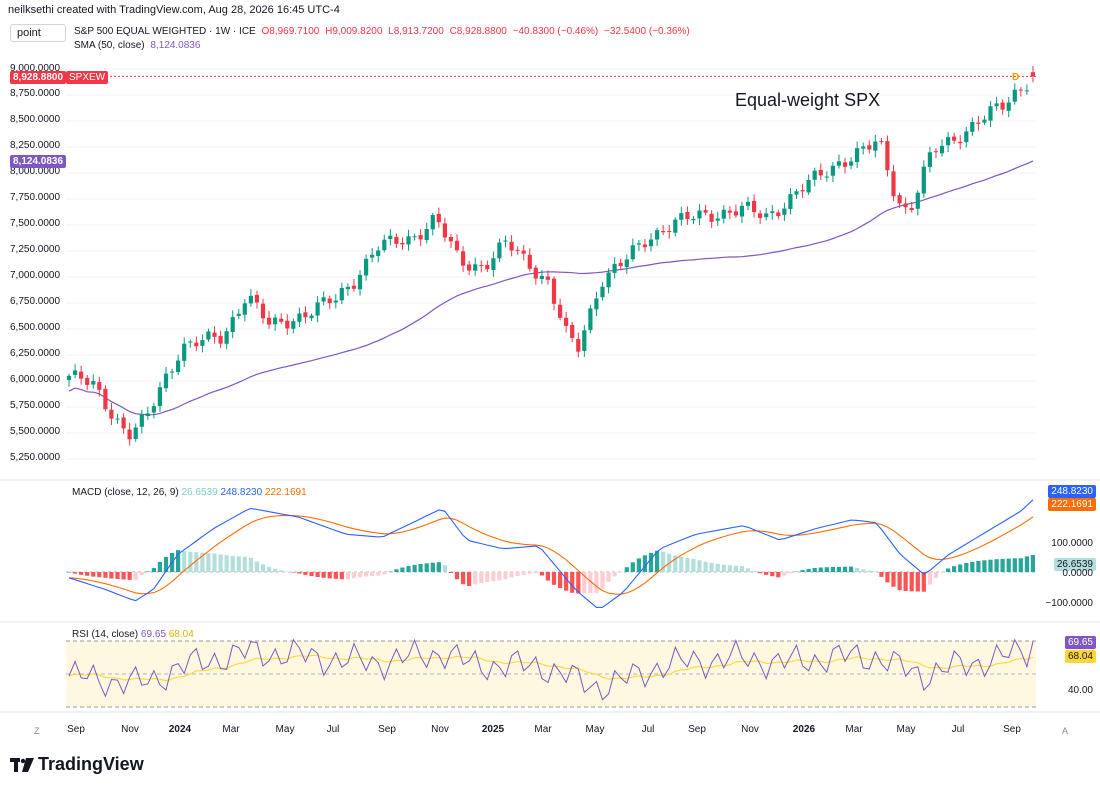 The image size is (1100, 786). Describe the element at coordinates (1016, 77) in the screenshot. I see `dividend-marker: D` at that location.